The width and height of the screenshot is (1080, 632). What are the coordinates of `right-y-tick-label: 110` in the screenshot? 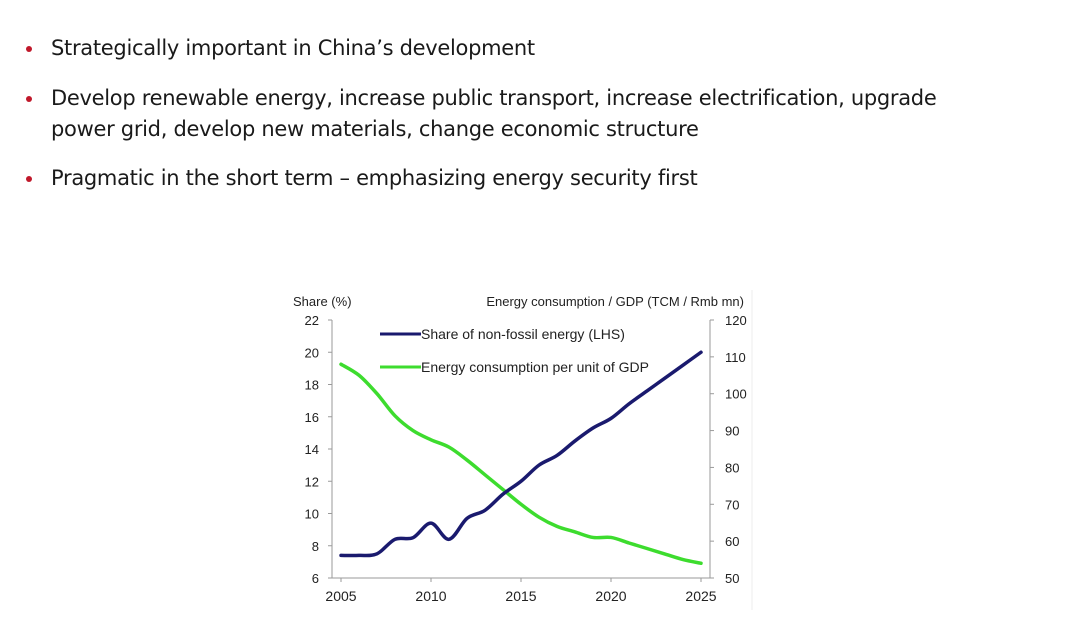 It's located at (735, 357).